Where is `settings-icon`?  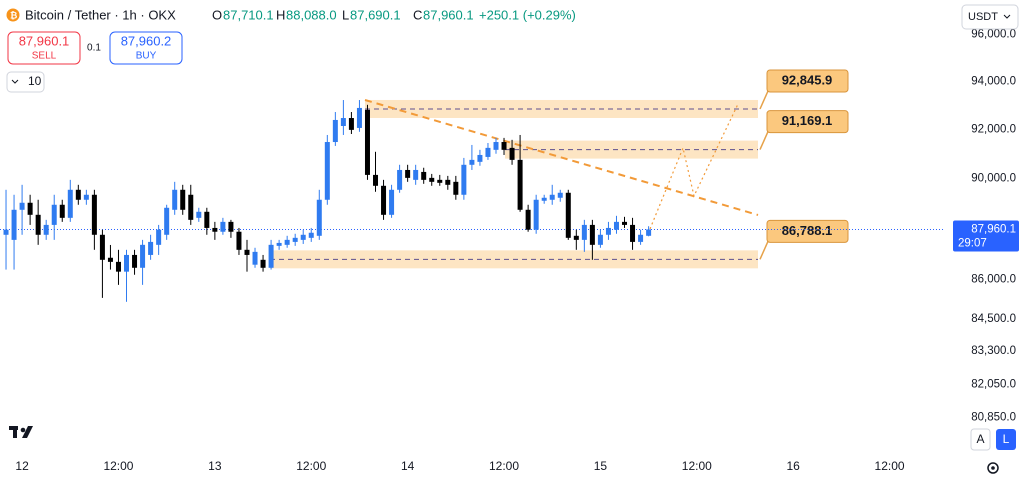 settings-icon is located at coordinates (993, 468).